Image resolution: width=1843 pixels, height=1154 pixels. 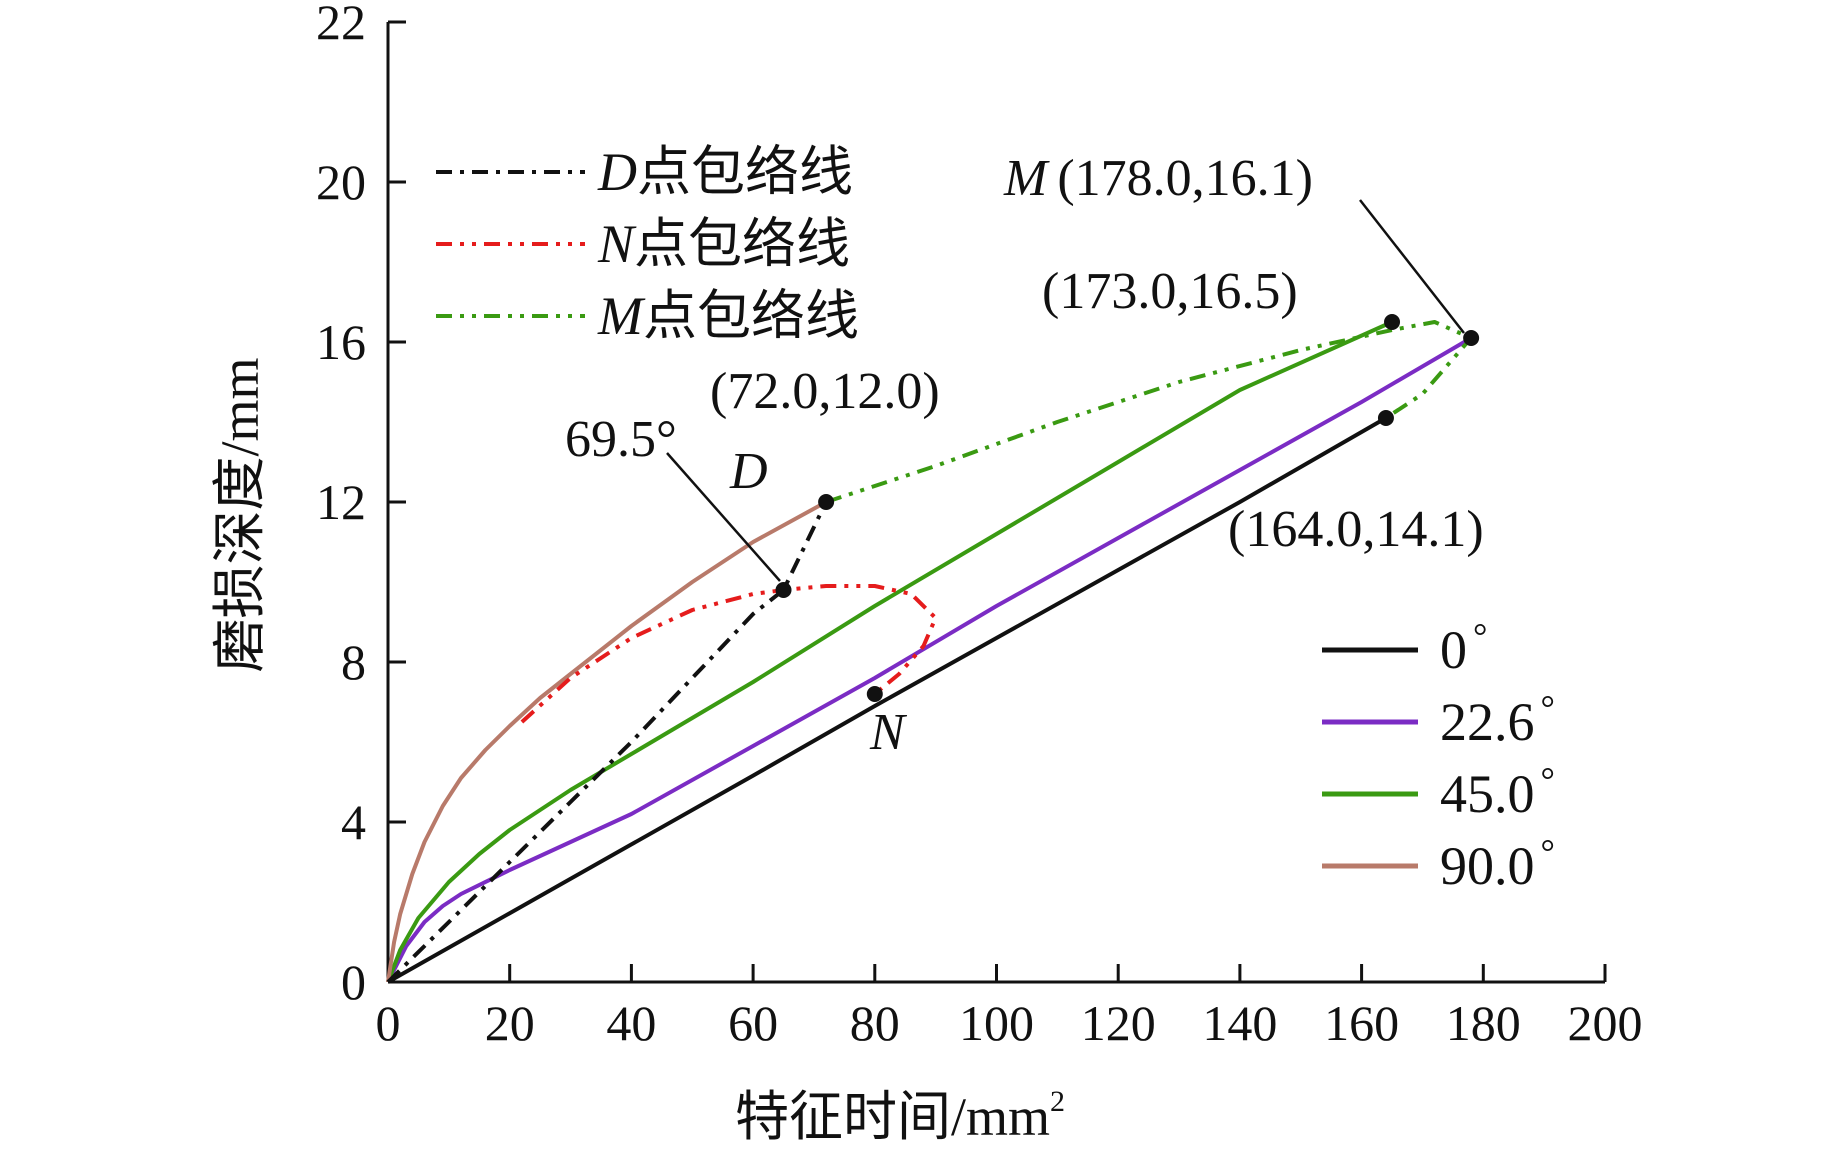 I want to click on x-tick-label: 180, so click(x=1483, y=1023).